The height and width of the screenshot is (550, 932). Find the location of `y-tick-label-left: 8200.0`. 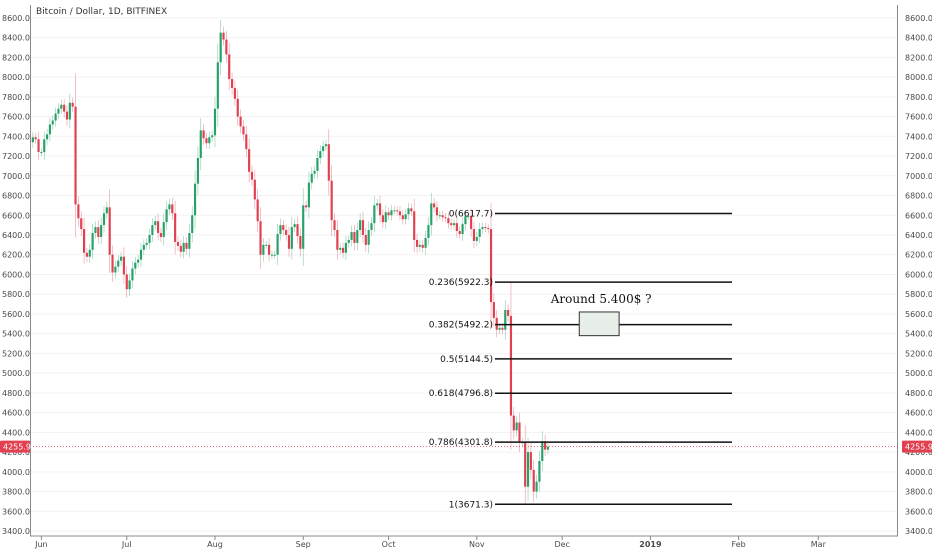

y-tick-label-left: 8200.0 is located at coordinates (16, 57).